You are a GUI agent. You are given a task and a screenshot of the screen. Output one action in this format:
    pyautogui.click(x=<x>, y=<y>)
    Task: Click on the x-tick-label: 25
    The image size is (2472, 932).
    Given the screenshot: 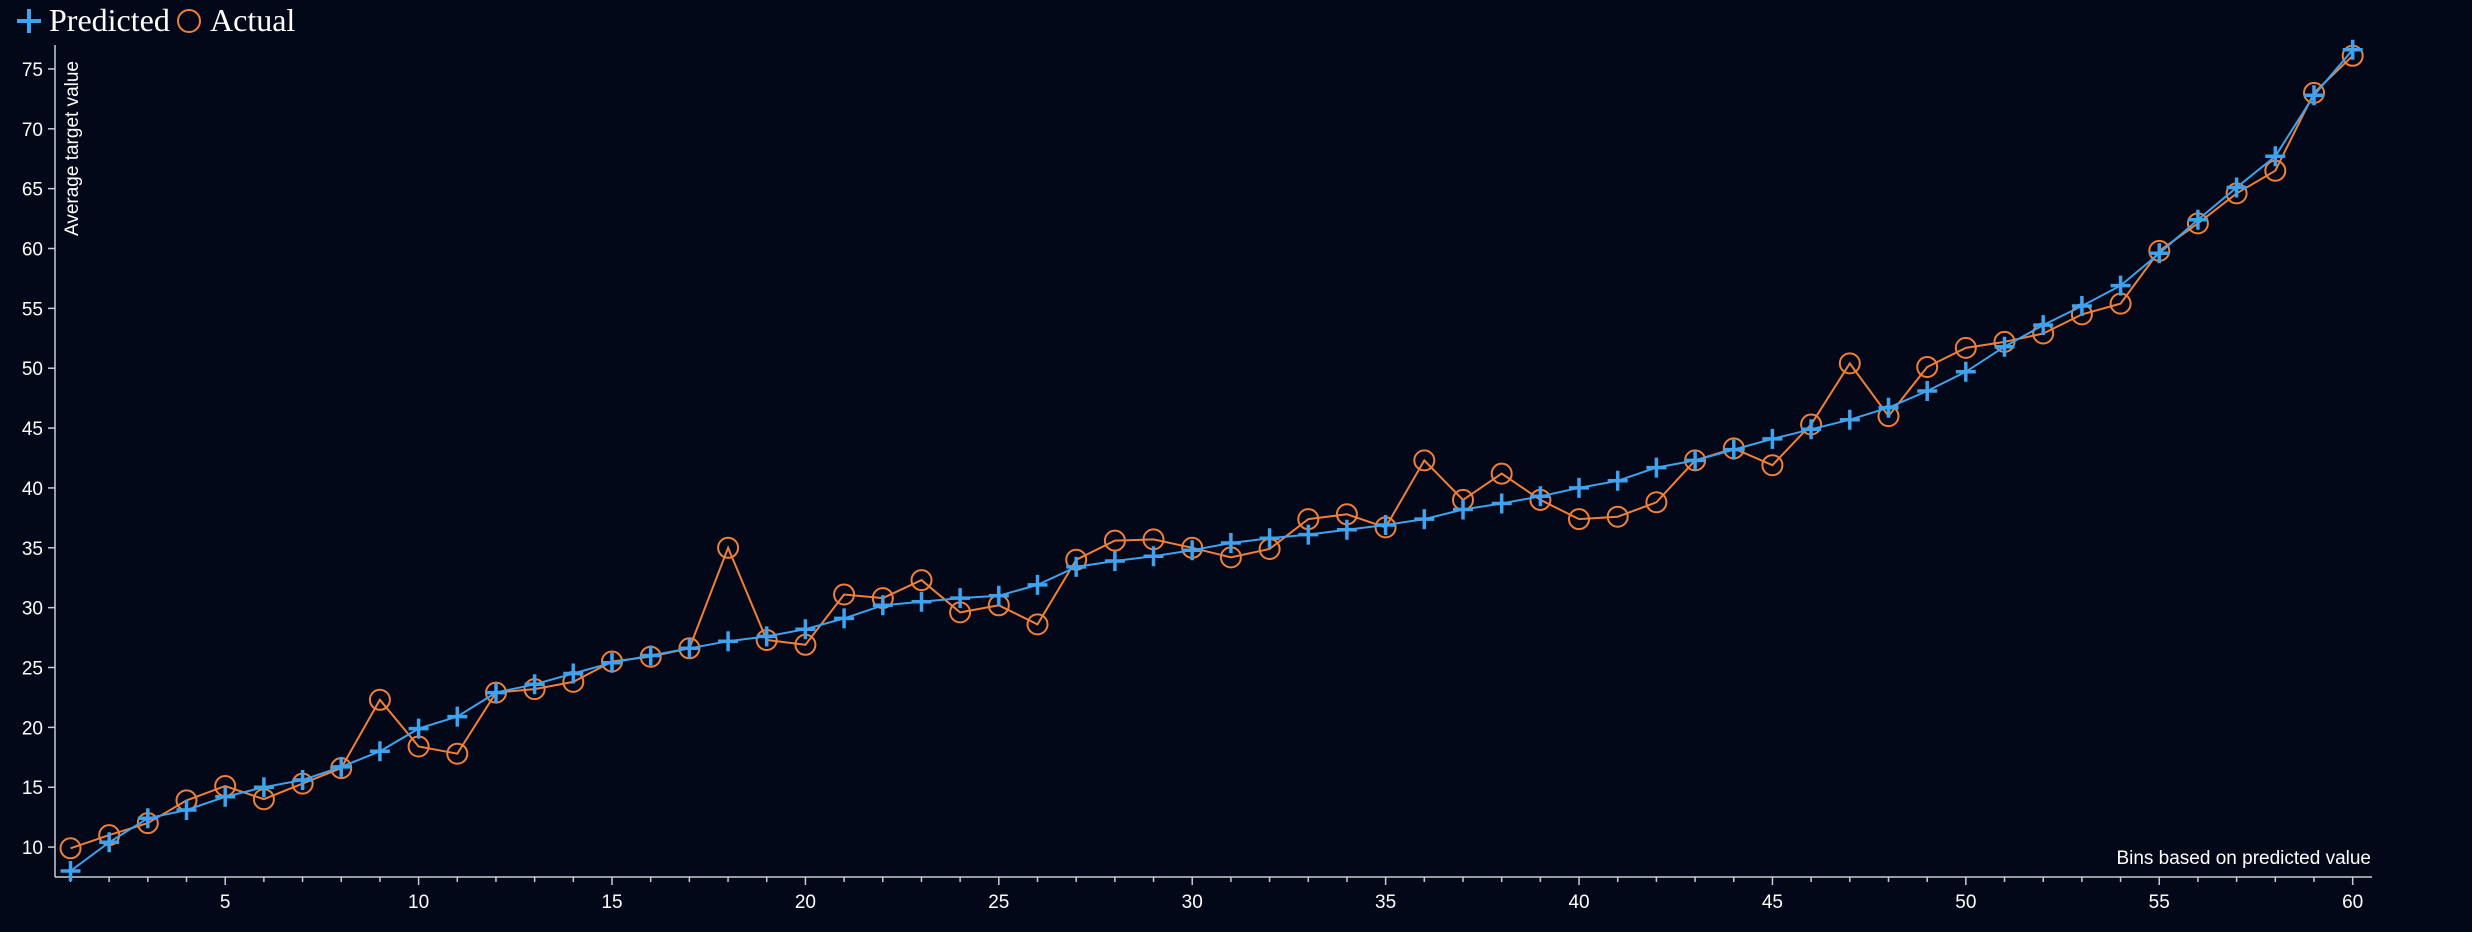 What is the action you would take?
    pyautogui.click(x=998, y=902)
    